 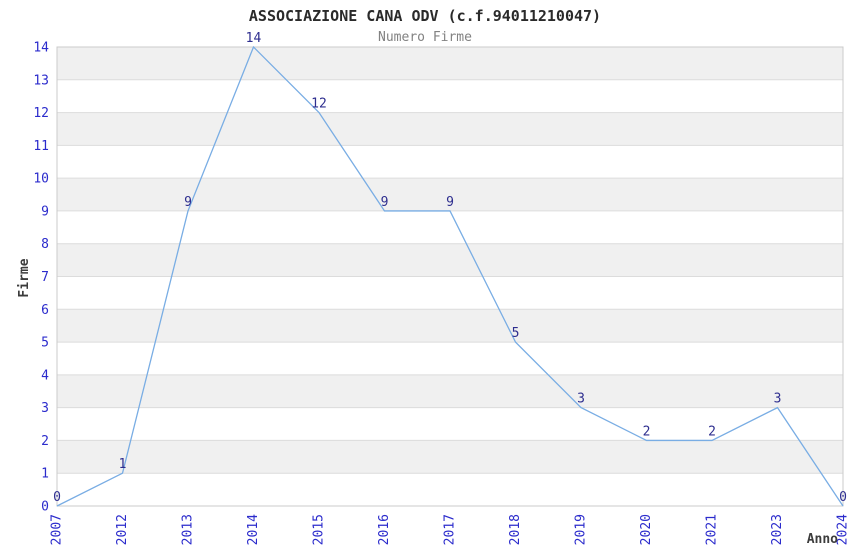 I want to click on y-tick-label: 2, so click(x=45, y=441).